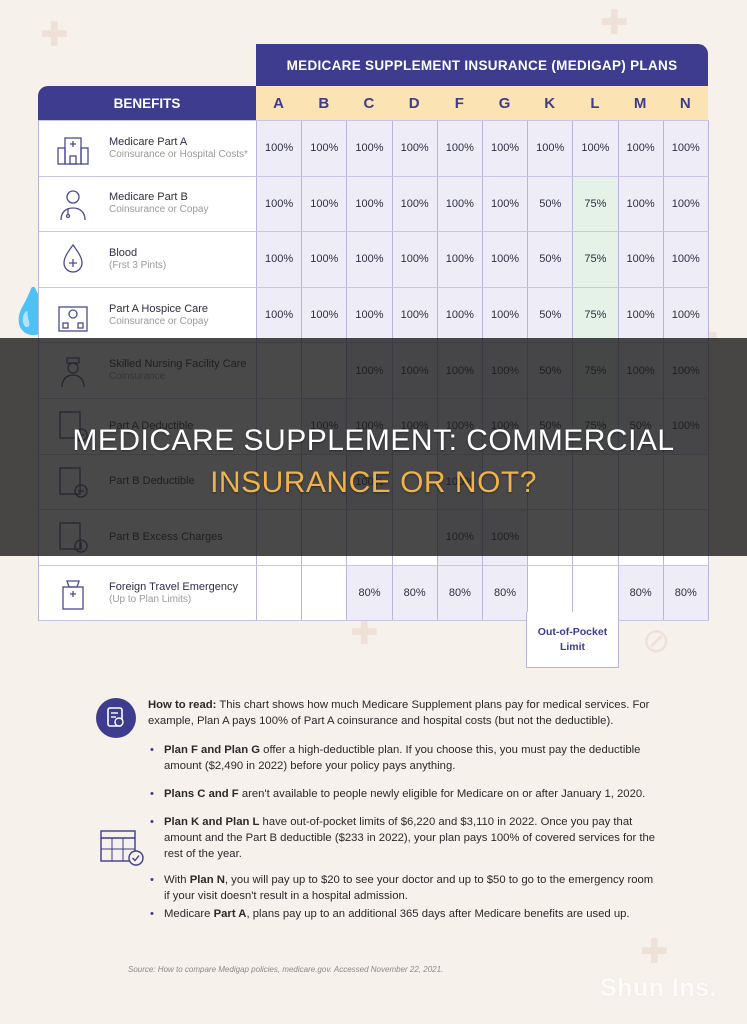  Describe the element at coordinates (685, 103) in the screenshot. I see `plan-column-n: N` at that location.